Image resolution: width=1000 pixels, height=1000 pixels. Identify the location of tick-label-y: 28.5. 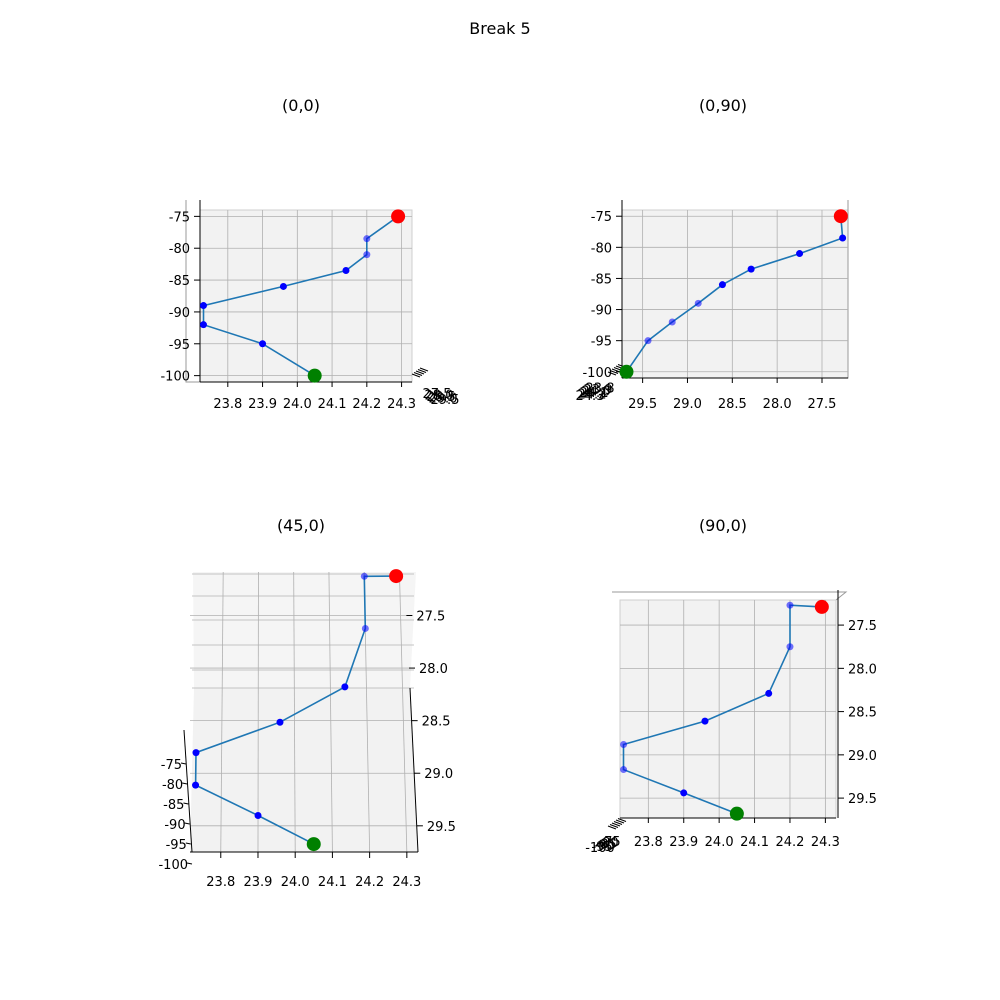
(862, 713).